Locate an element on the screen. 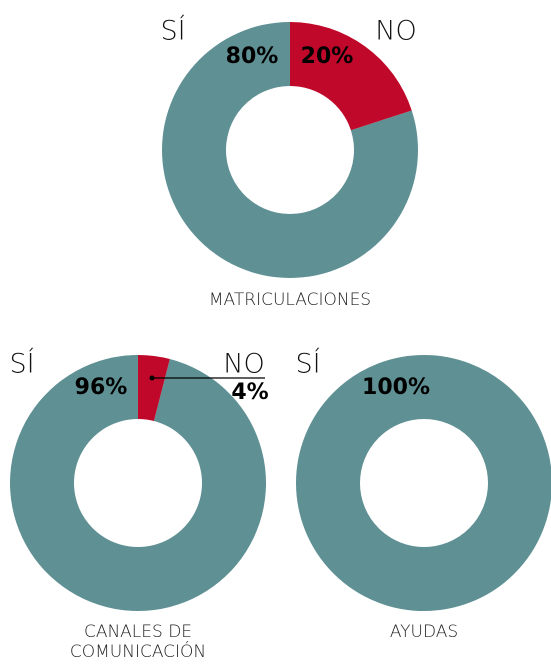 The width and height of the screenshot is (551, 666). value-label: 96% is located at coordinates (101, 387).